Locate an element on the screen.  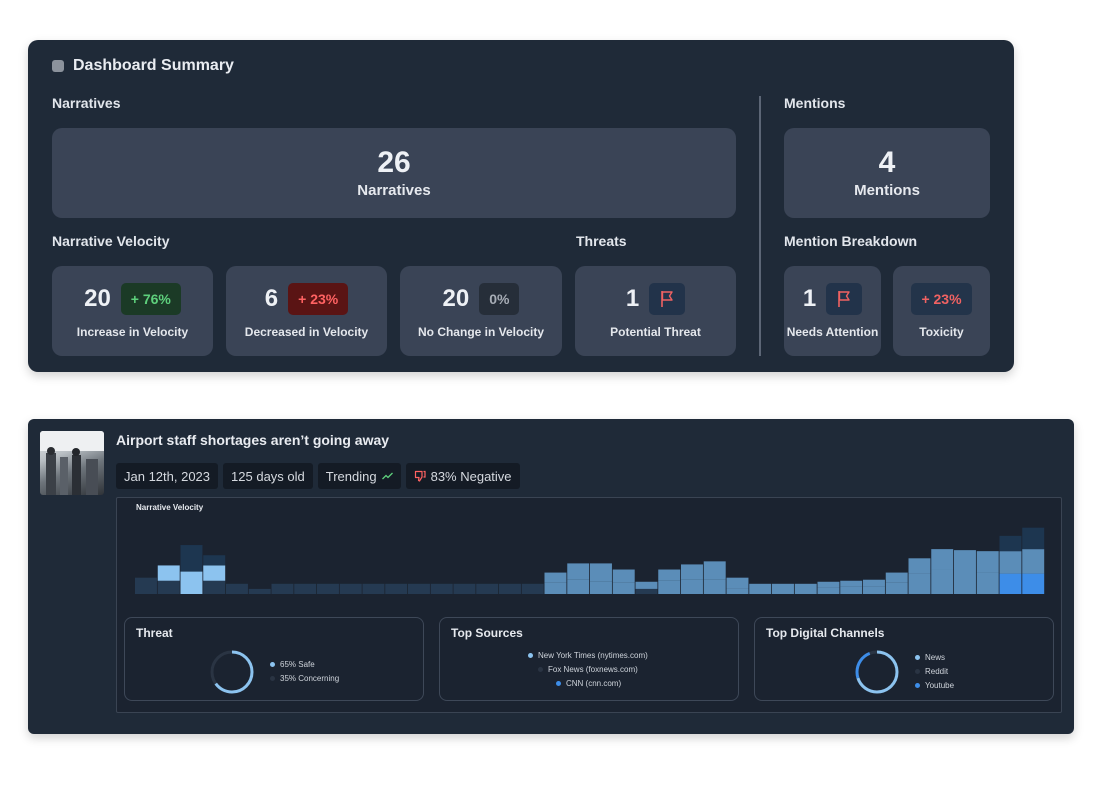
velocity-increase-label: Increase in Velocity is located at coordinates (132, 332).